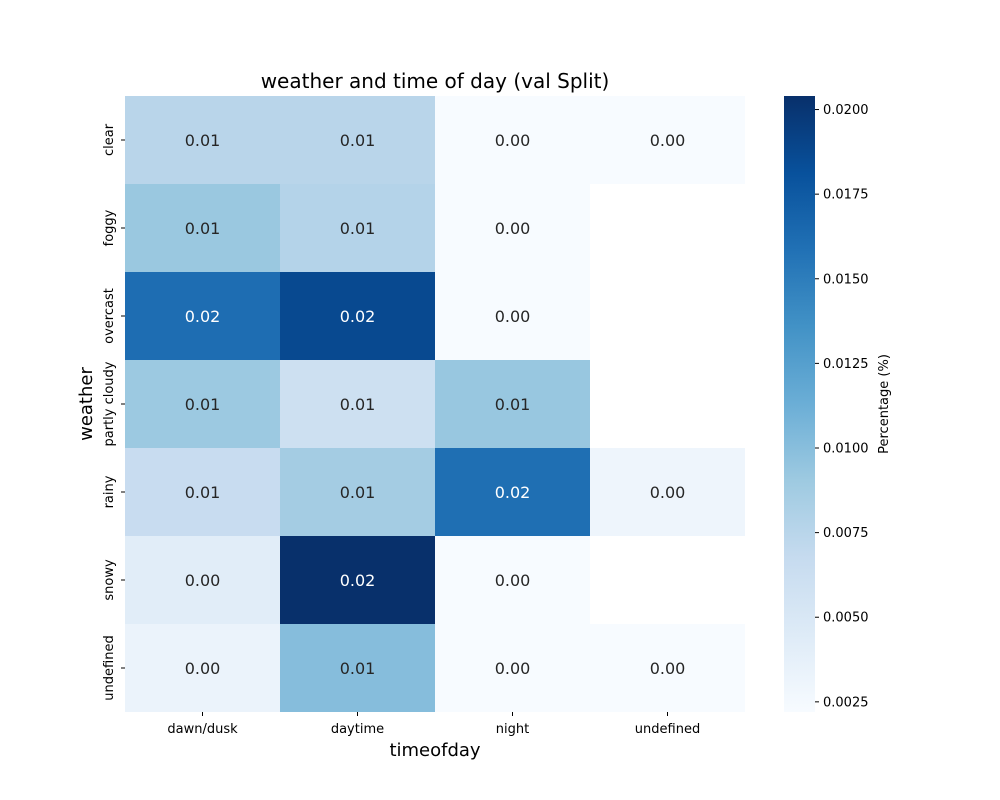 The height and width of the screenshot is (800, 1000). Describe the element at coordinates (435, 81) in the screenshot. I see `chart-title: weather and time of day (val Split)` at that location.